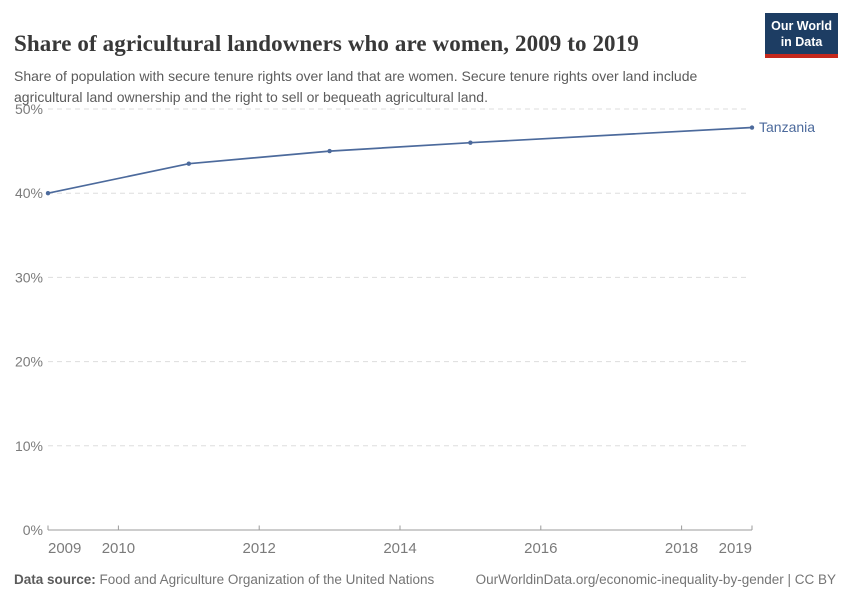  I want to click on x-tick-label-2009: 2009, so click(64, 548).